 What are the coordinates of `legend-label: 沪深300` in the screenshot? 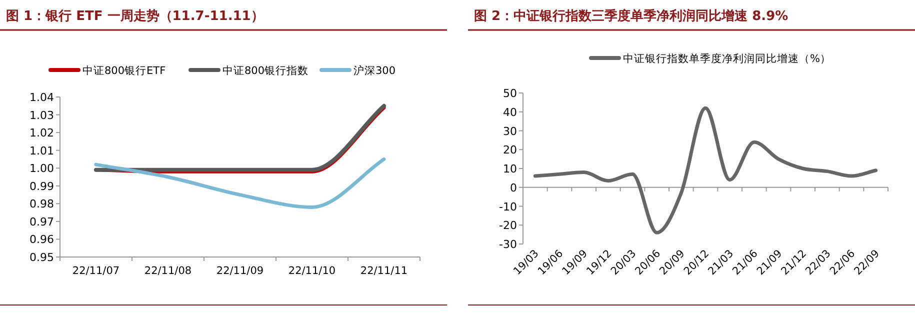 It's located at (375, 70).